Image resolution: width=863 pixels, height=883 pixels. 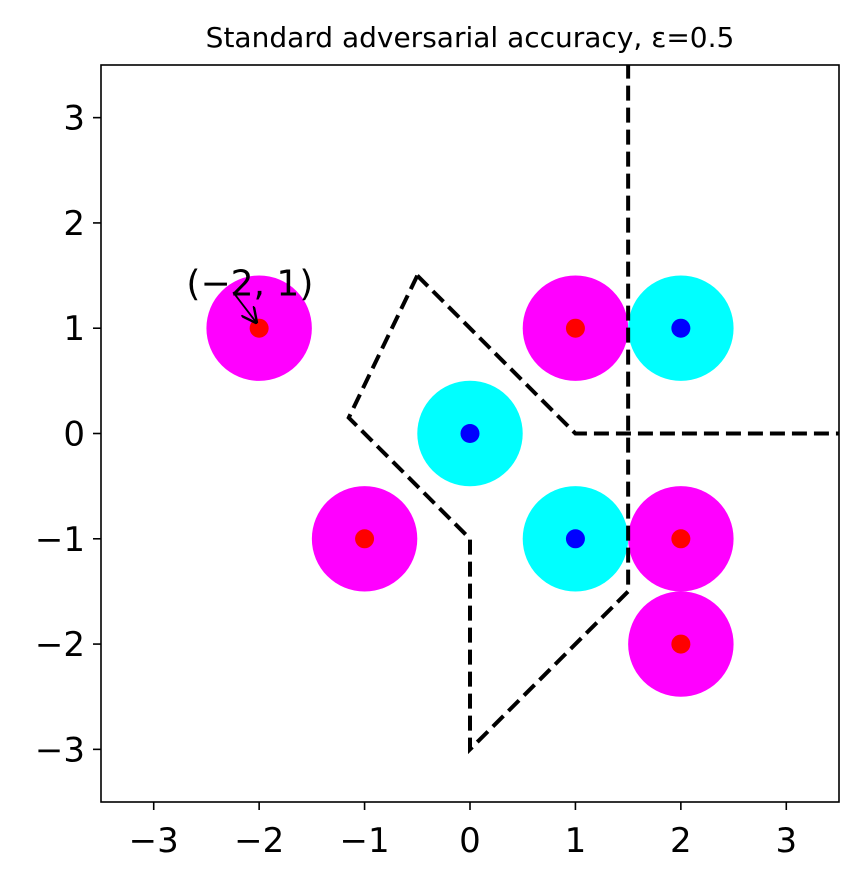 What do you see at coordinates (249, 284) in the screenshot?
I see `annotation-label-0: (−2, 1)` at bounding box center [249, 284].